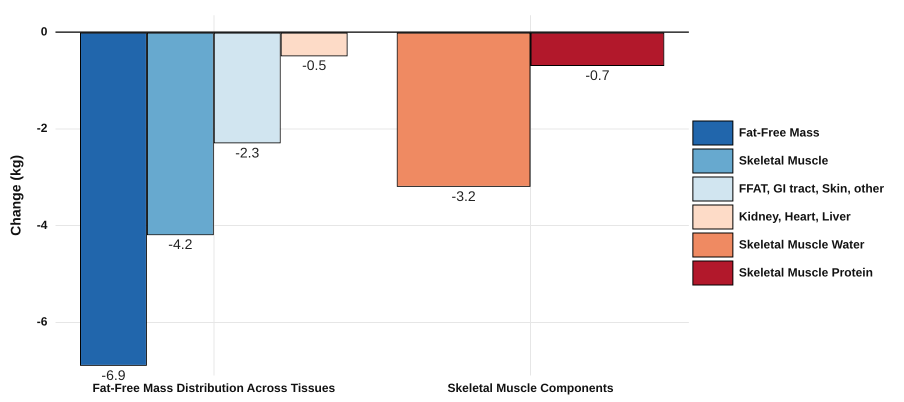  What do you see at coordinates (801, 244) in the screenshot?
I see `legend-label: Skeletal Muscle Water` at bounding box center [801, 244].